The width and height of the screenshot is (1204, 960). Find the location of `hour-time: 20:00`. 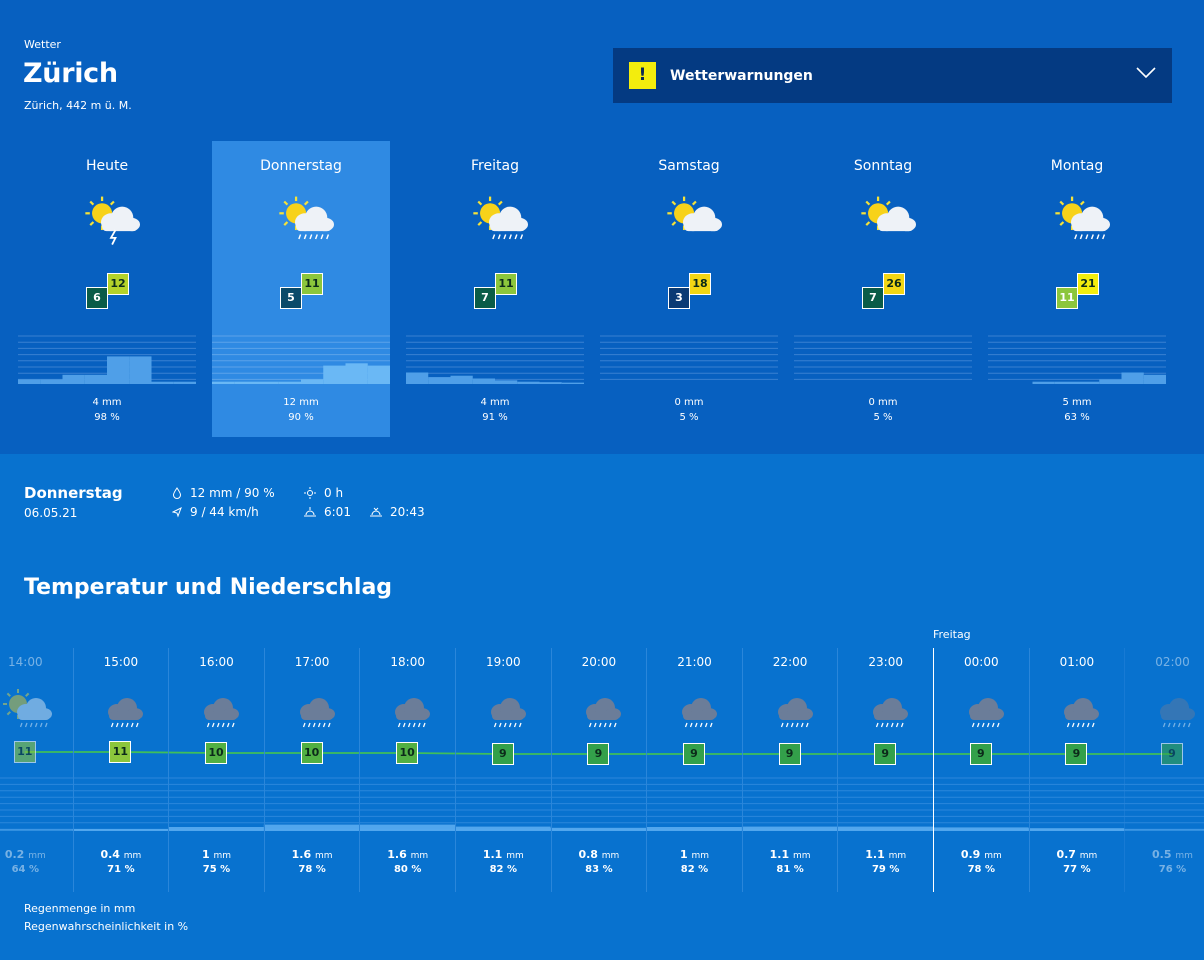

hour-time: 20:00 is located at coordinates (599, 662).